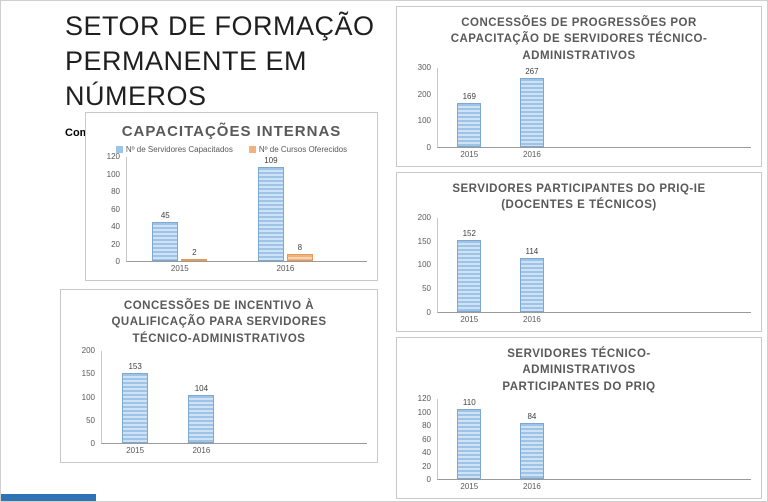 This screenshot has width=768, height=502. What do you see at coordinates (299, 209) in the screenshot?
I see `bar-wrap: 8` at bounding box center [299, 209].